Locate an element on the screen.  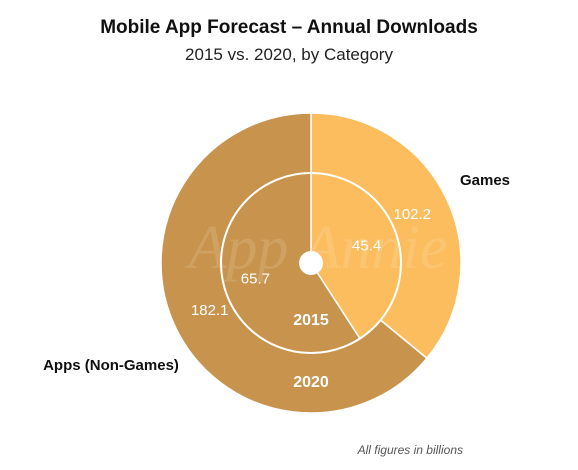
inner-ring-outline is located at coordinates (311, 263).